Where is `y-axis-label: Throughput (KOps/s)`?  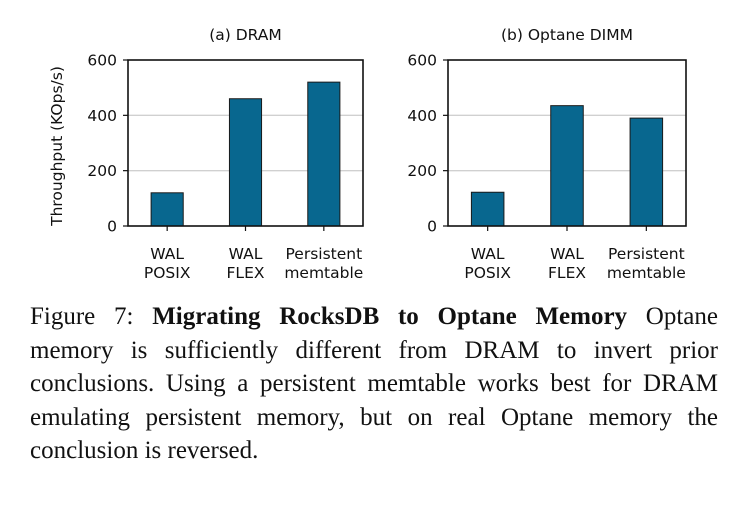
y-axis-label: Throughput (KOps/s) is located at coordinates (57, 146).